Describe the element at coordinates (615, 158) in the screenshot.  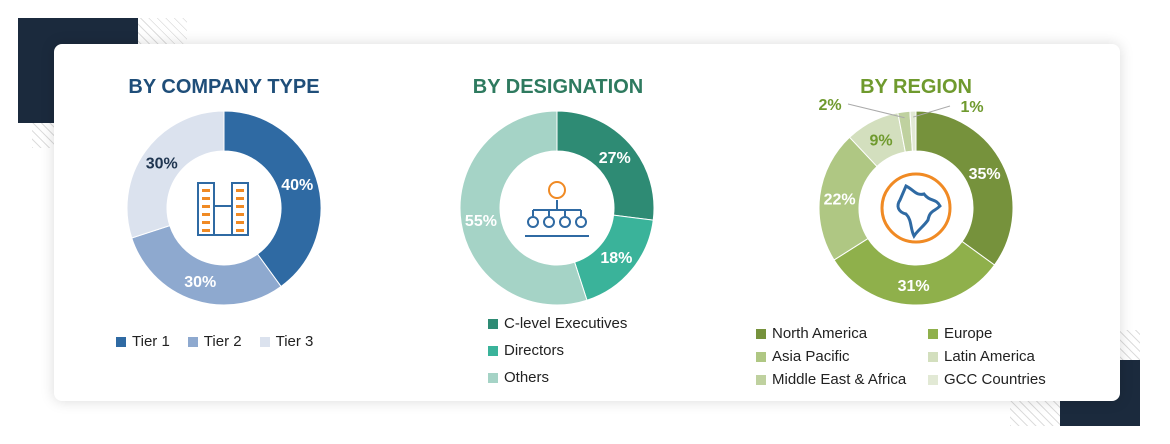
I see `data-label: 27%` at that location.